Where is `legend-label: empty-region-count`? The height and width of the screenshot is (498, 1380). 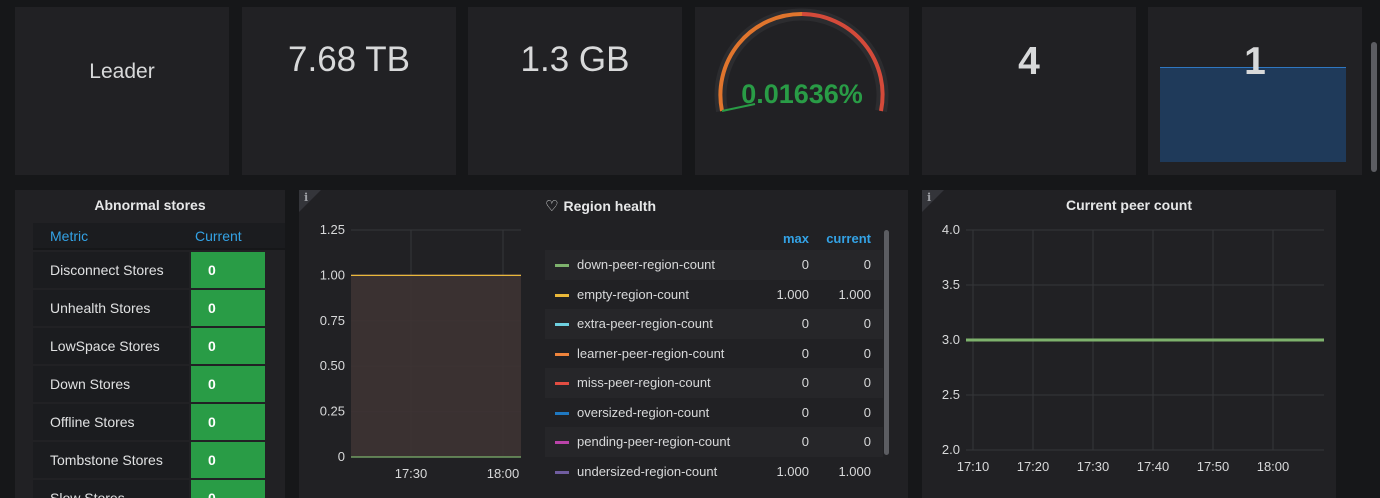
legend-label: empty-region-count is located at coordinates (633, 294).